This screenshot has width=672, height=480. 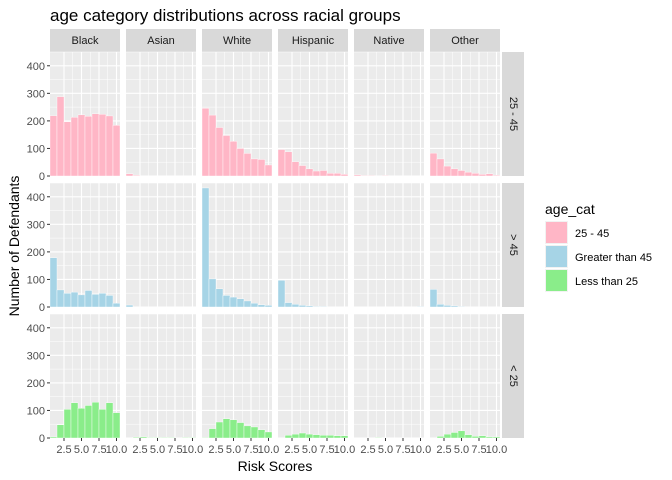 What do you see at coordinates (288, 305) in the screenshot?
I see `bar-hispanic-row2-x2` at bounding box center [288, 305].